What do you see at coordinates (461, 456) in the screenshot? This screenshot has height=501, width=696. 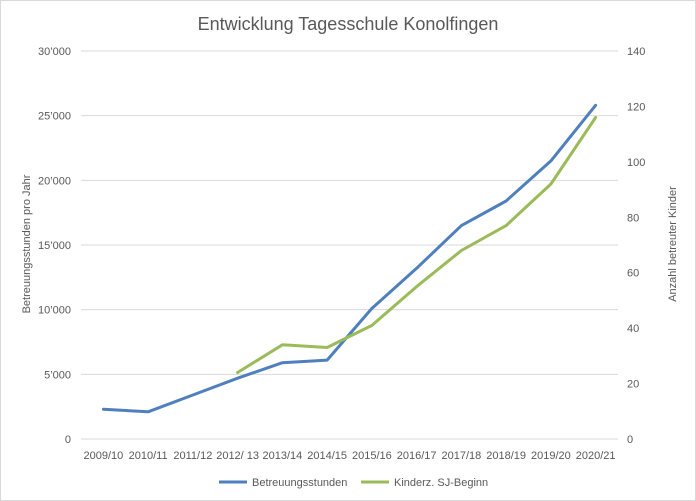 I see `x-tick-label: 2017/18` at bounding box center [461, 456].